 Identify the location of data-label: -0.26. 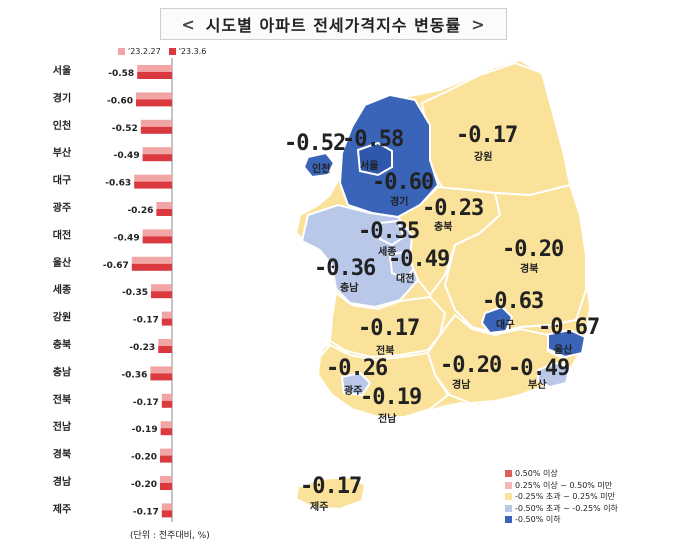
(140, 211).